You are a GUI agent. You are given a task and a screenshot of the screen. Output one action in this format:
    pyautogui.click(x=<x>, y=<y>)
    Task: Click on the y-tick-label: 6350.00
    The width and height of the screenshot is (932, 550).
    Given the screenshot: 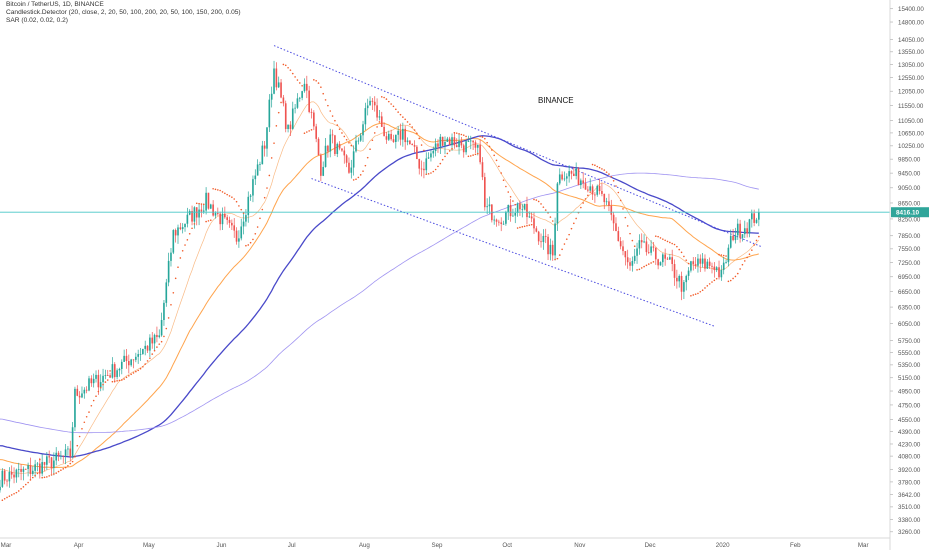 What is the action you would take?
    pyautogui.click(x=909, y=308)
    